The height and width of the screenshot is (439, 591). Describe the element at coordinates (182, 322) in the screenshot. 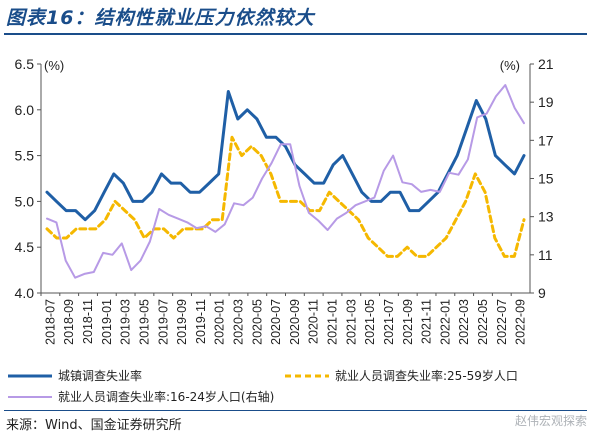

I see `x-tick-label: 2019-09` at that location.